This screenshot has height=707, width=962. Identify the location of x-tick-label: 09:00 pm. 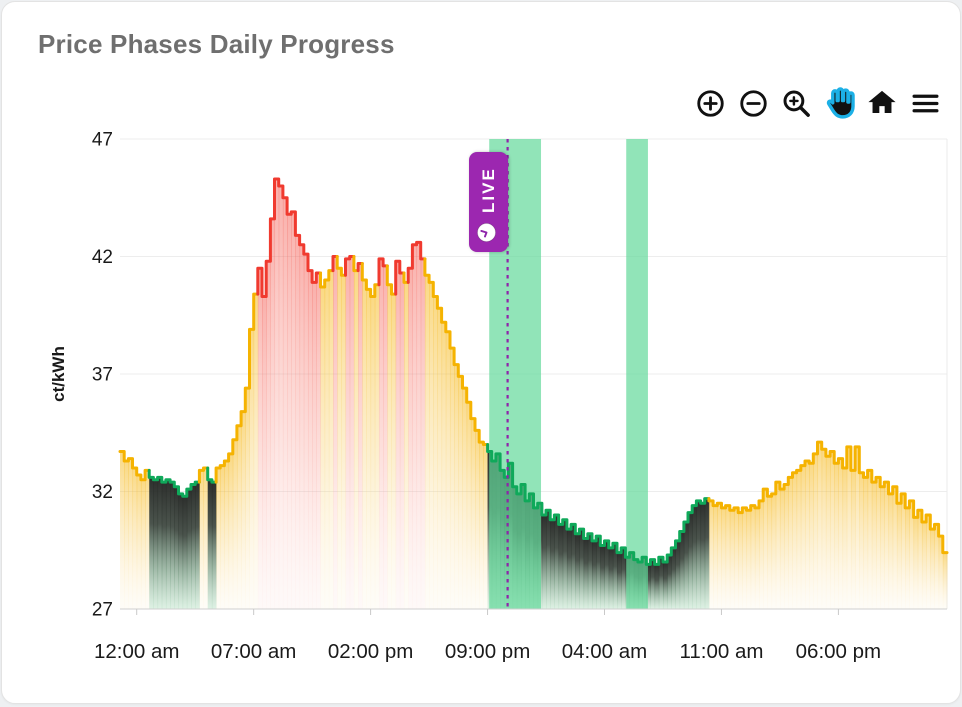
(487, 651).